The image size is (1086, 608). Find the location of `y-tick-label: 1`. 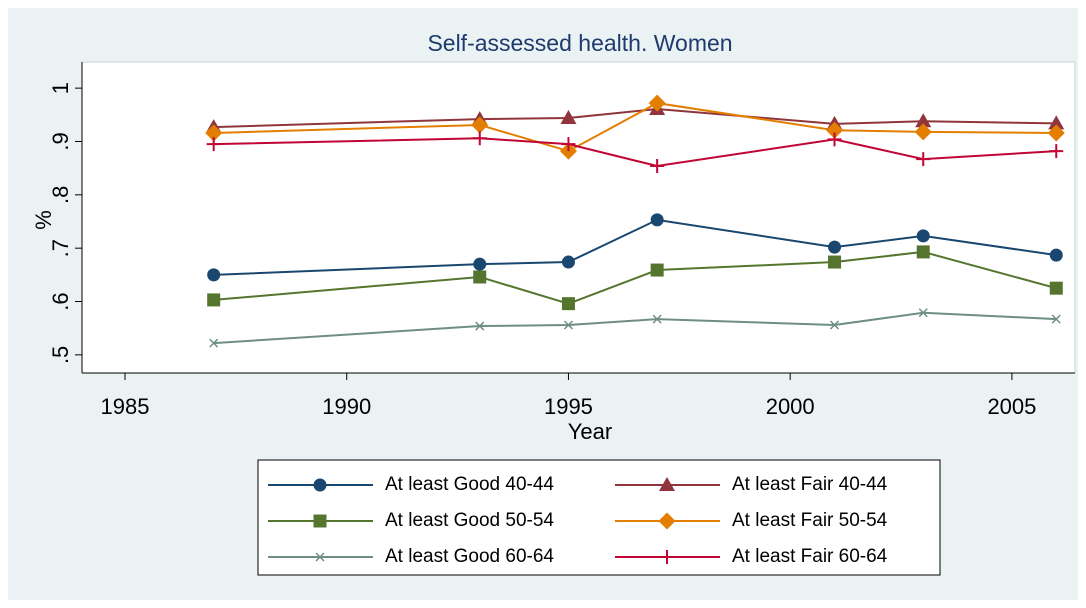

y-tick-label: 1 is located at coordinates (60, 88).